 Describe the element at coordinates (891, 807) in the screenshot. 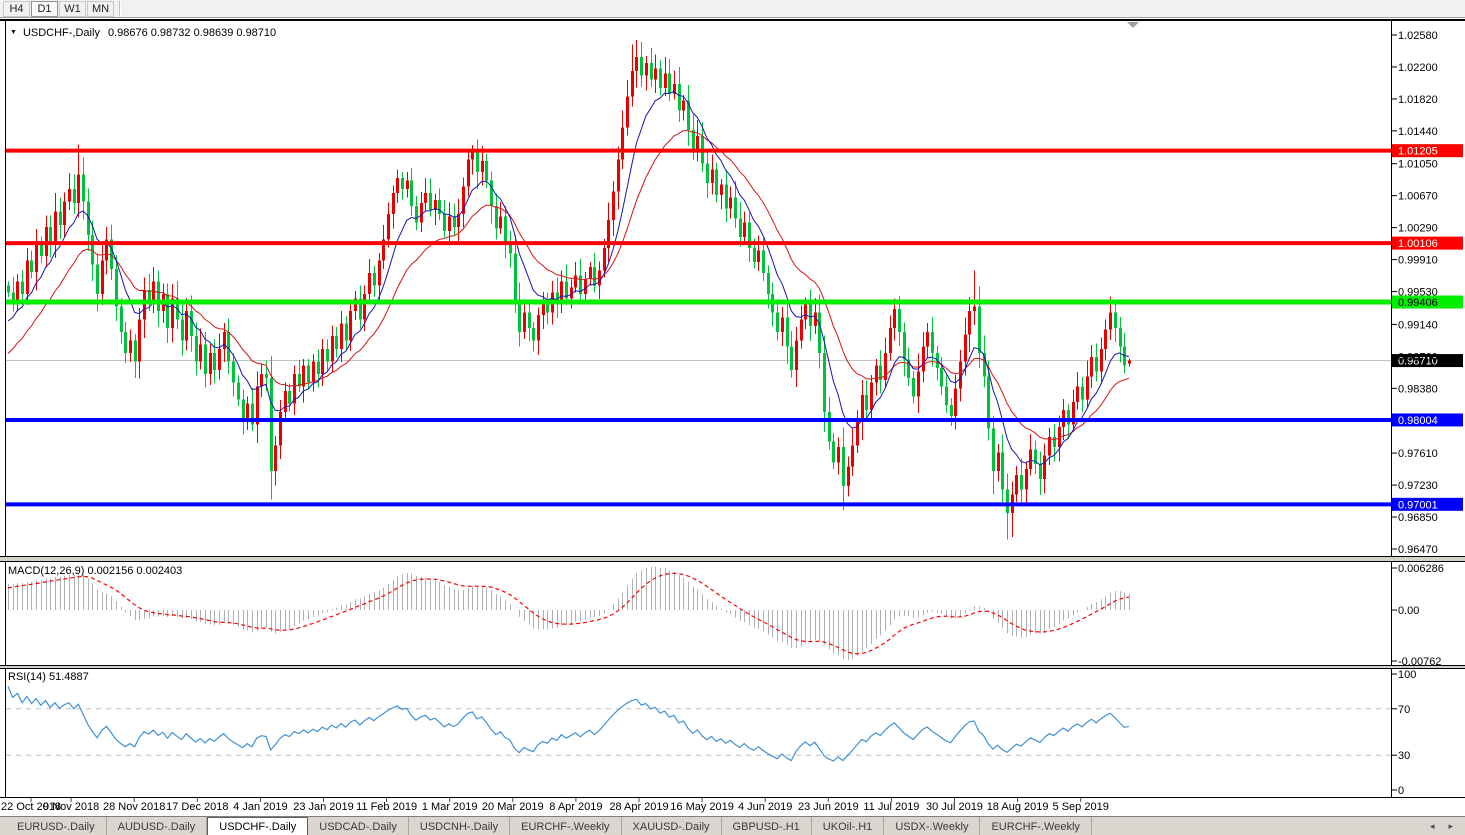

I see `svg-text: 11 Jul 2019` at that location.